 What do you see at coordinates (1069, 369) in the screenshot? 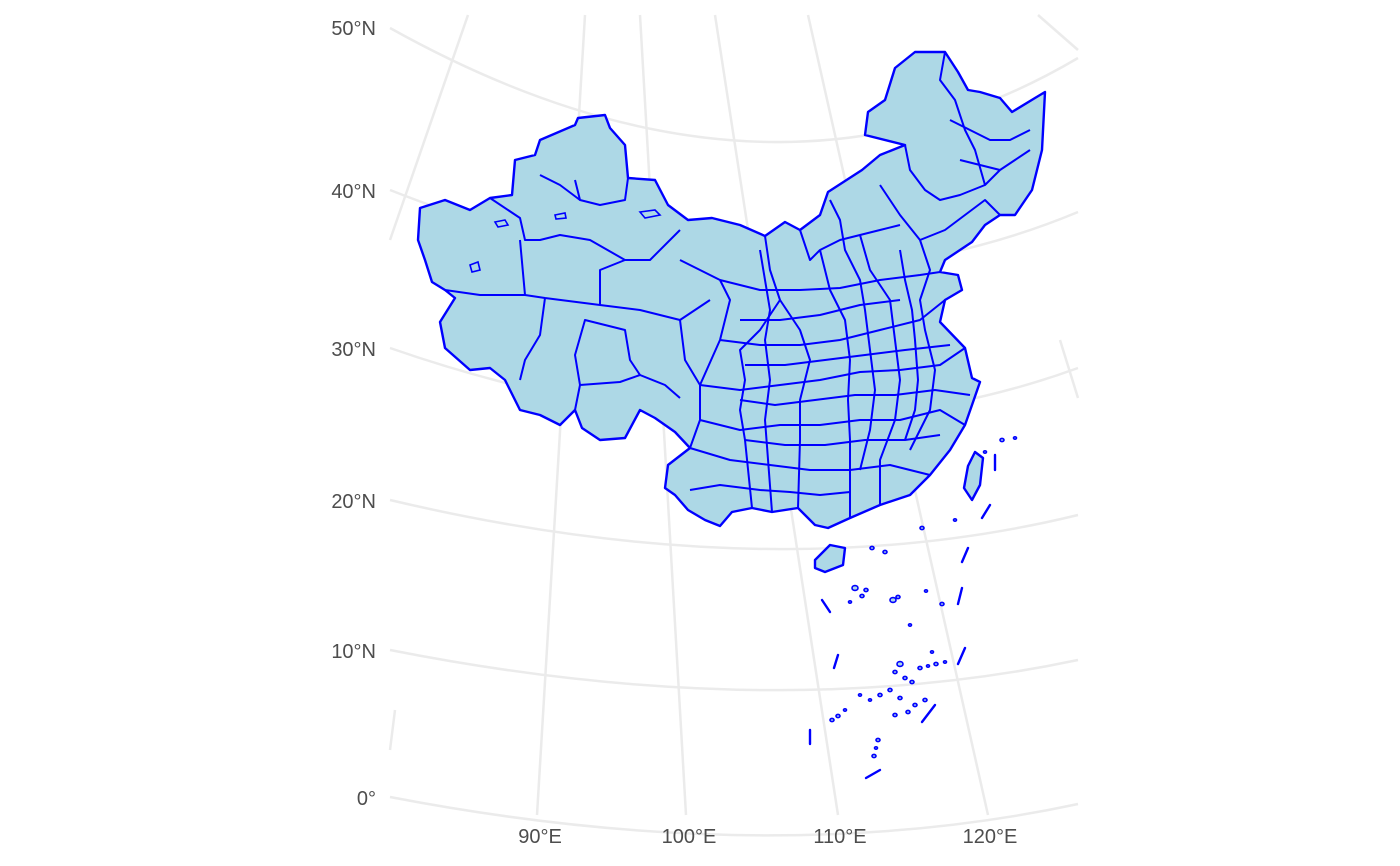
I see `lon-line-130b` at bounding box center [1069, 369].